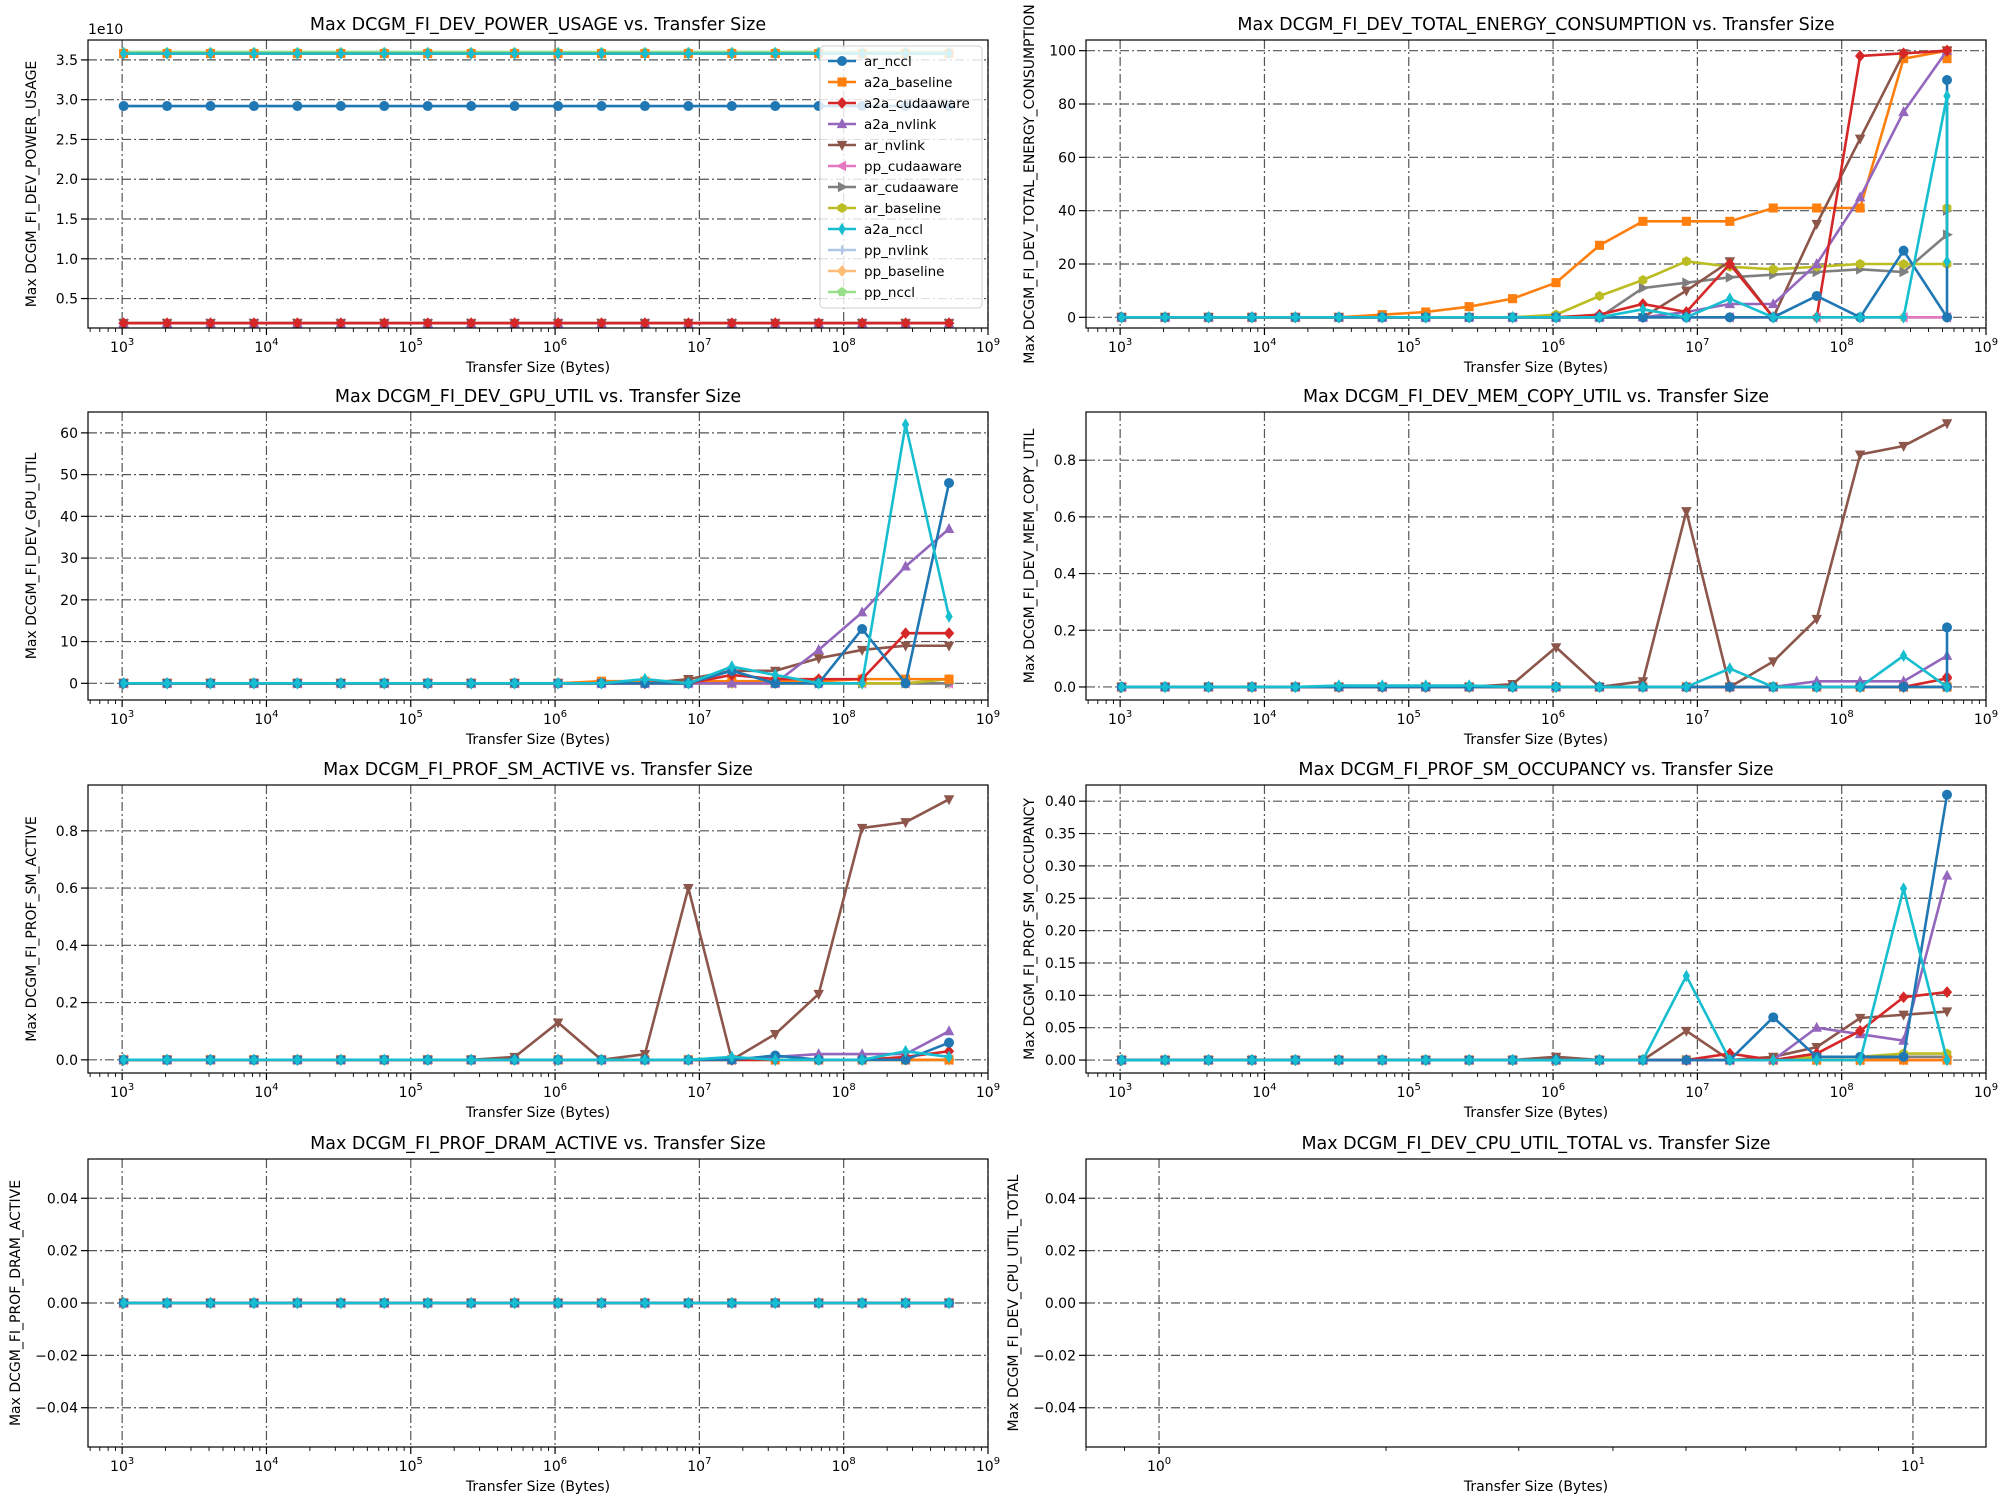 The image size is (2000, 1500). What do you see at coordinates (904, 272) in the screenshot?
I see `legend-label-pp_baseline: pp_baseline` at bounding box center [904, 272].